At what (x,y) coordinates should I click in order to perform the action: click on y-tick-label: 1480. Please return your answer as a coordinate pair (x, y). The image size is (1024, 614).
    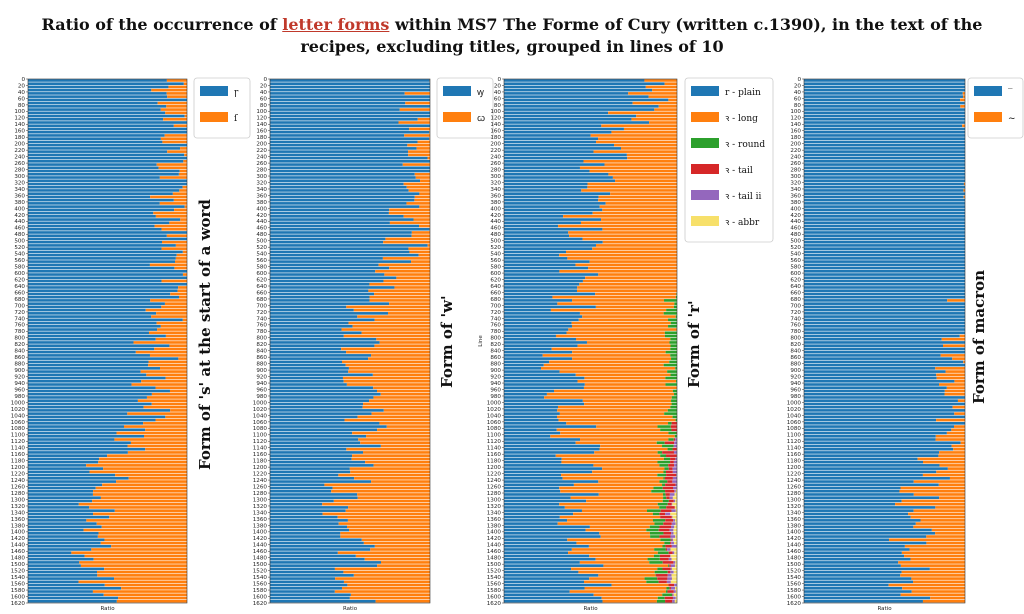
    Looking at the image, I should click on (794, 559).